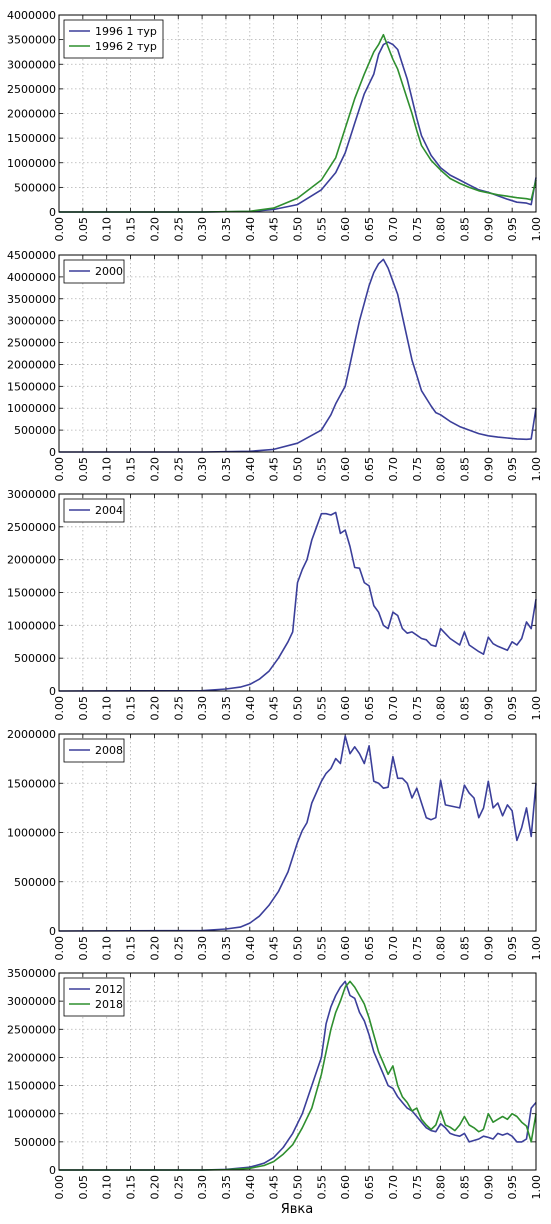 Image resolution: width=551 pixels, height=1224 pixels. I want to click on y-tick-label: 4500000, so click(31, 255).